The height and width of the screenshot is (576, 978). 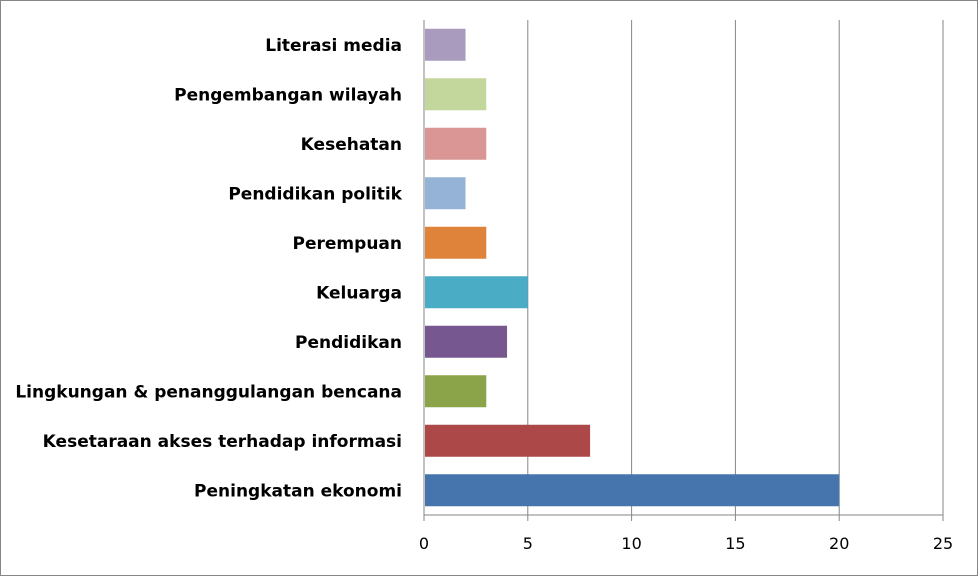 I want to click on category-label: Peningkatan ekonomi, so click(x=298, y=491).